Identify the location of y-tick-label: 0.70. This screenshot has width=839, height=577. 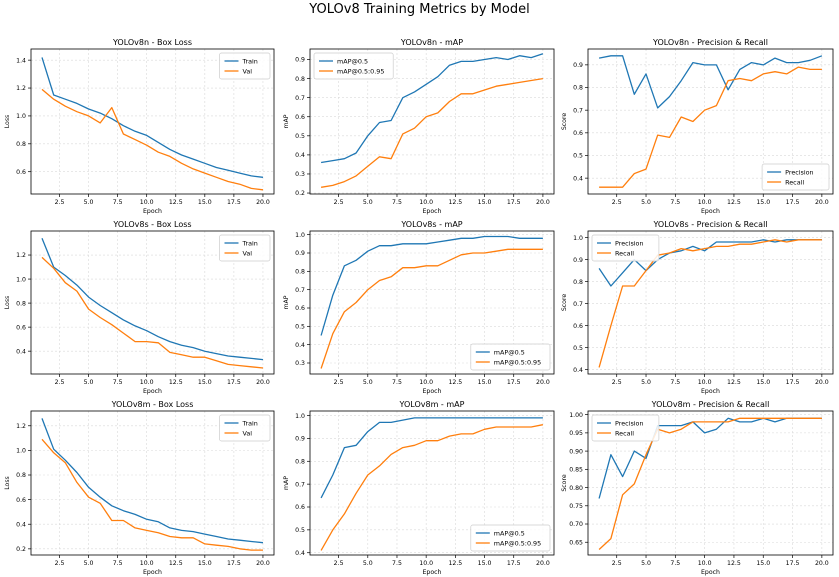
(576, 524).